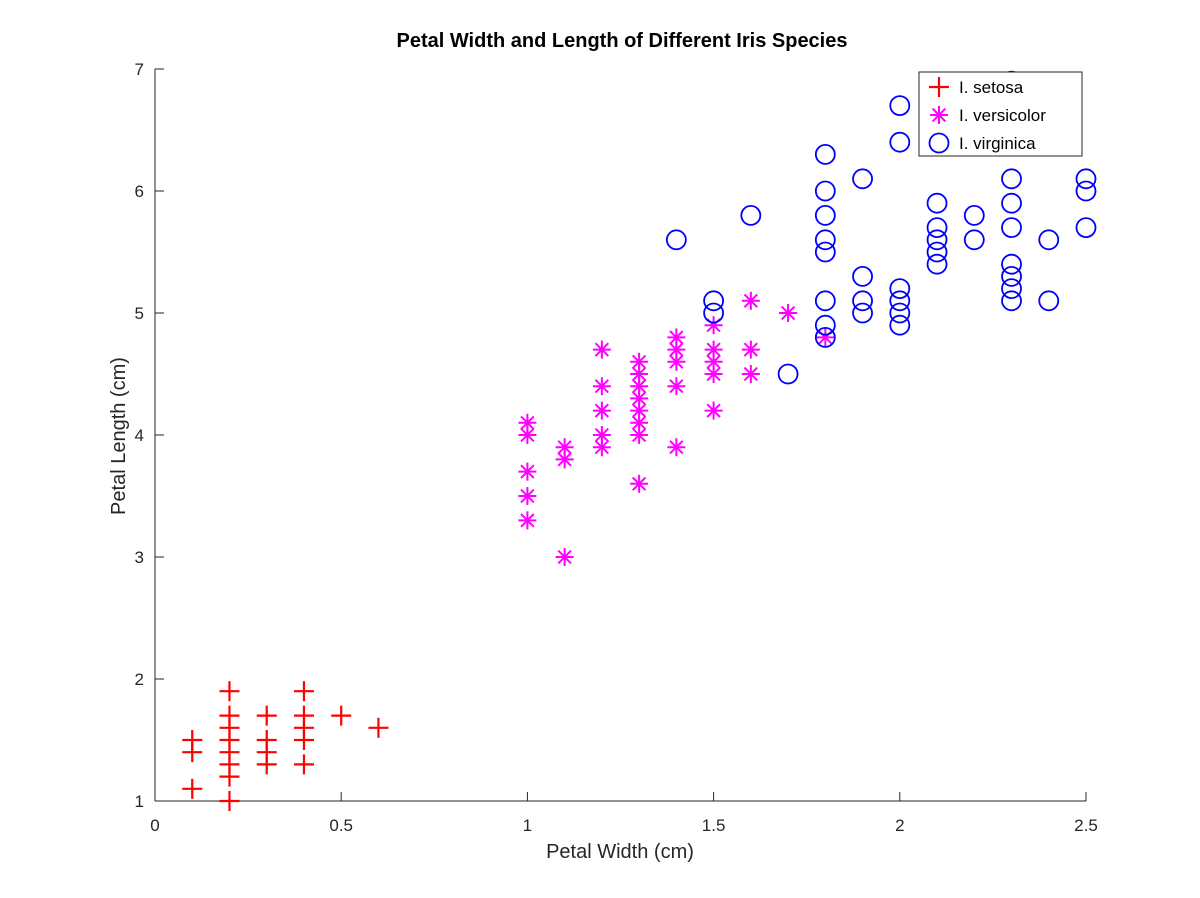 The height and width of the screenshot is (898, 1200). What do you see at coordinates (119, 436) in the screenshot?
I see `y-axis-label: Petal Length (cm)` at bounding box center [119, 436].